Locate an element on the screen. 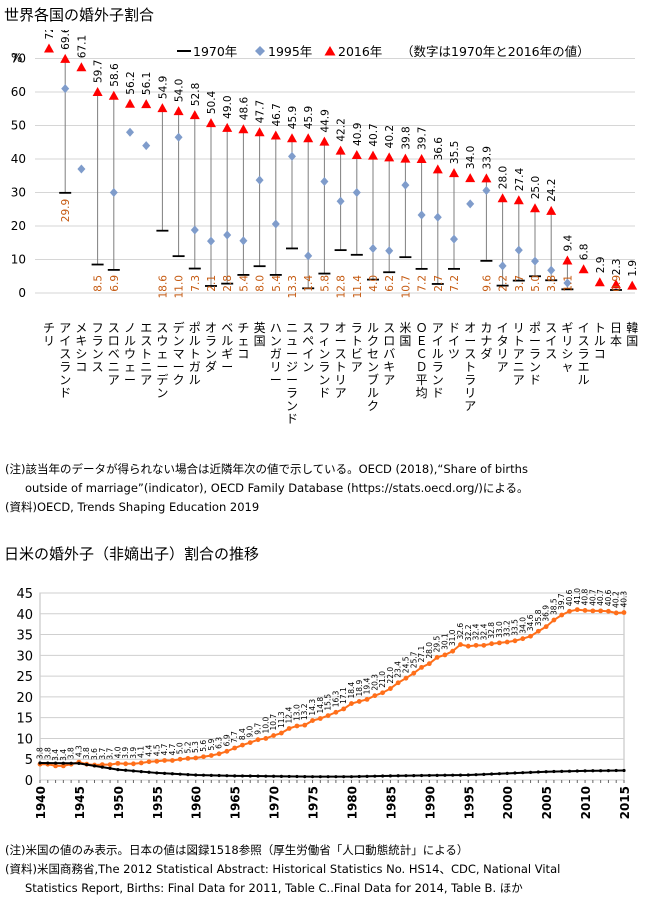 The width and height of the screenshot is (655, 924). chart1-1970-label: 11.4 is located at coordinates (358, 287).